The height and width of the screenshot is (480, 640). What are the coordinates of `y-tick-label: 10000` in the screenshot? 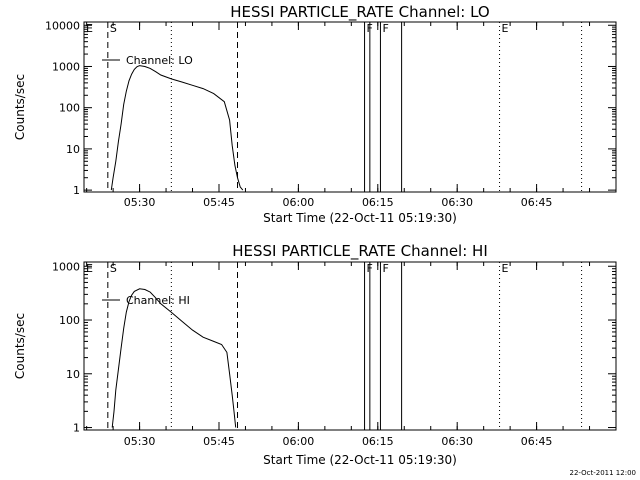 It's located at (62, 25).